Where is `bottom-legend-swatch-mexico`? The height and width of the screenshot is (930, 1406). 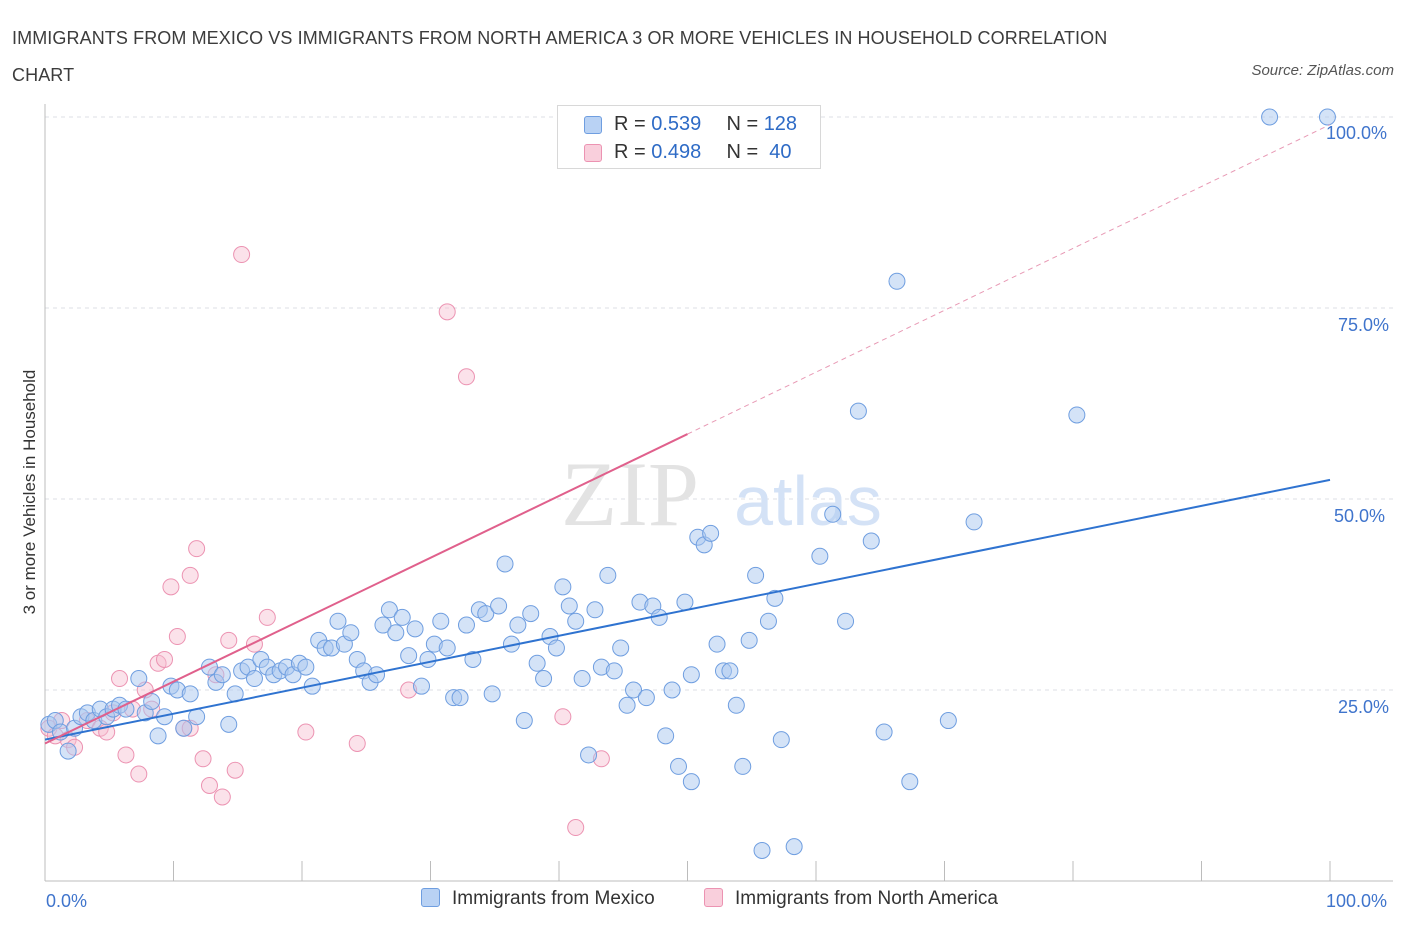
bottom-legend-swatch-mexico is located at coordinates (430, 897).